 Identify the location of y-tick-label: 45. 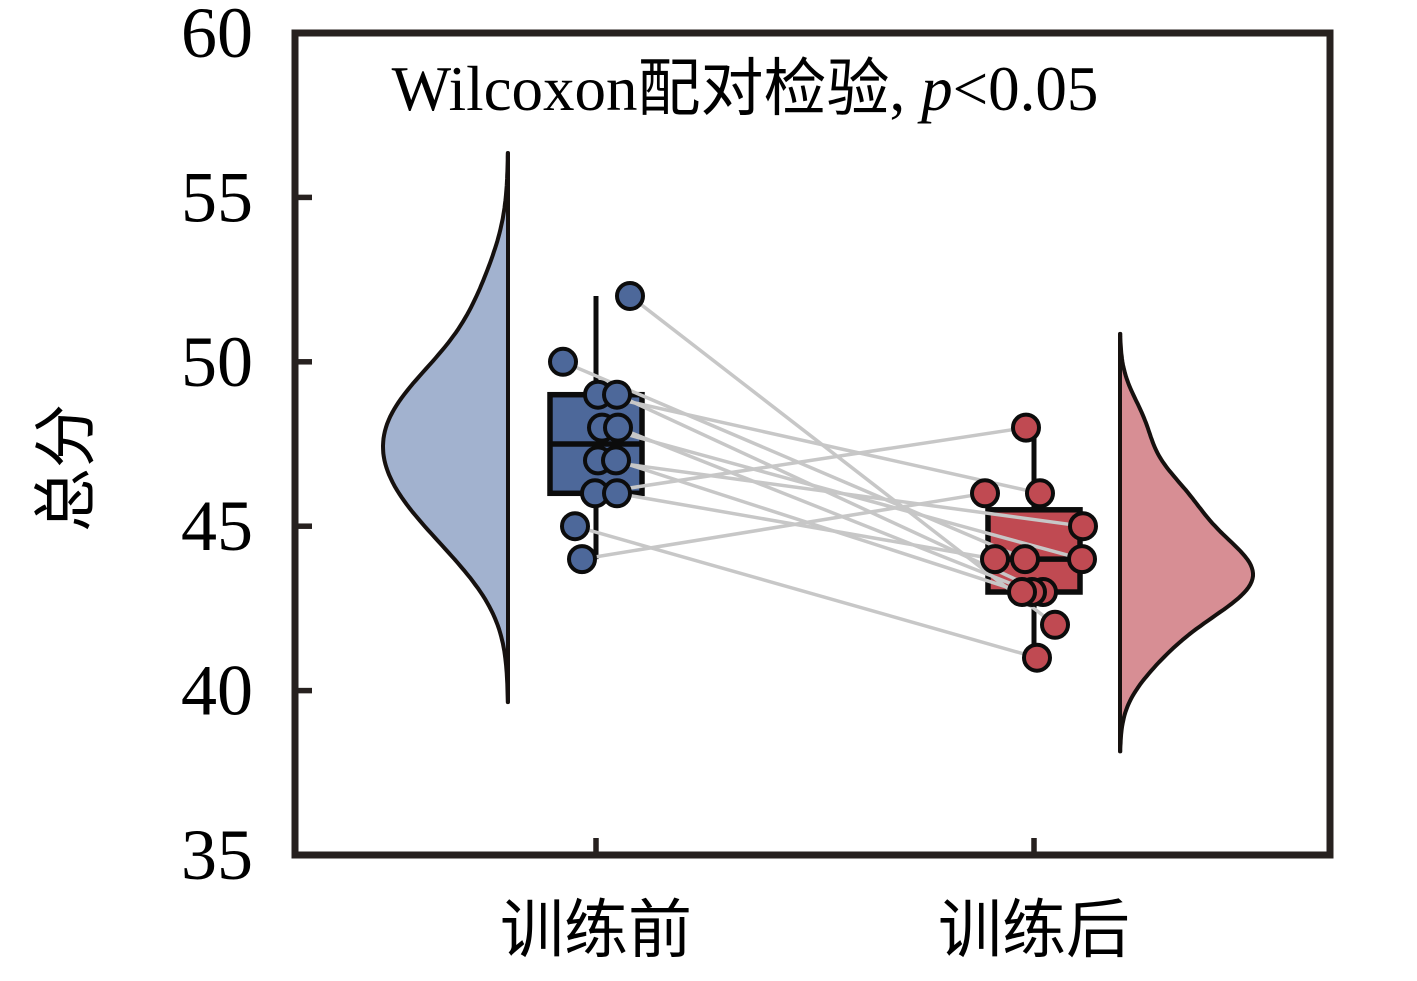
(217, 526).